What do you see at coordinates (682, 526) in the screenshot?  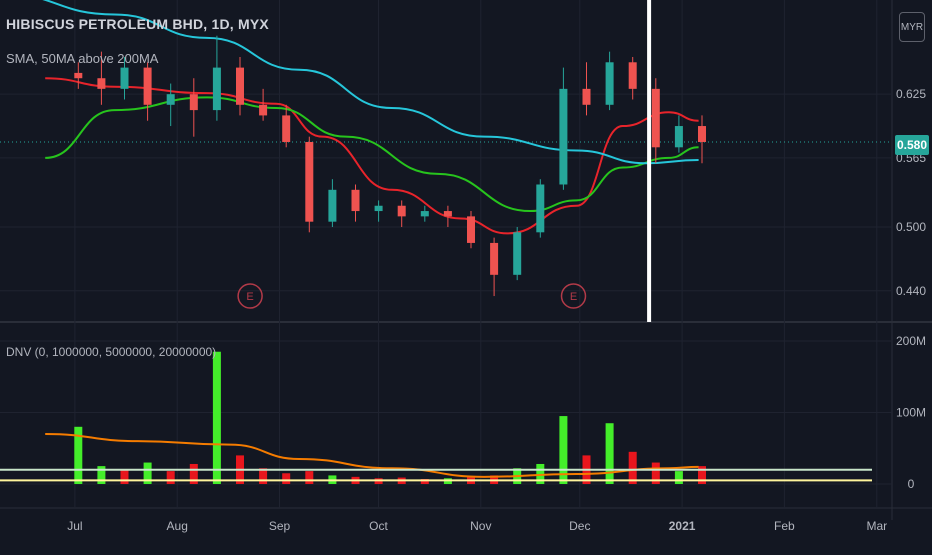 I see `x-tick-label: 2021` at bounding box center [682, 526].